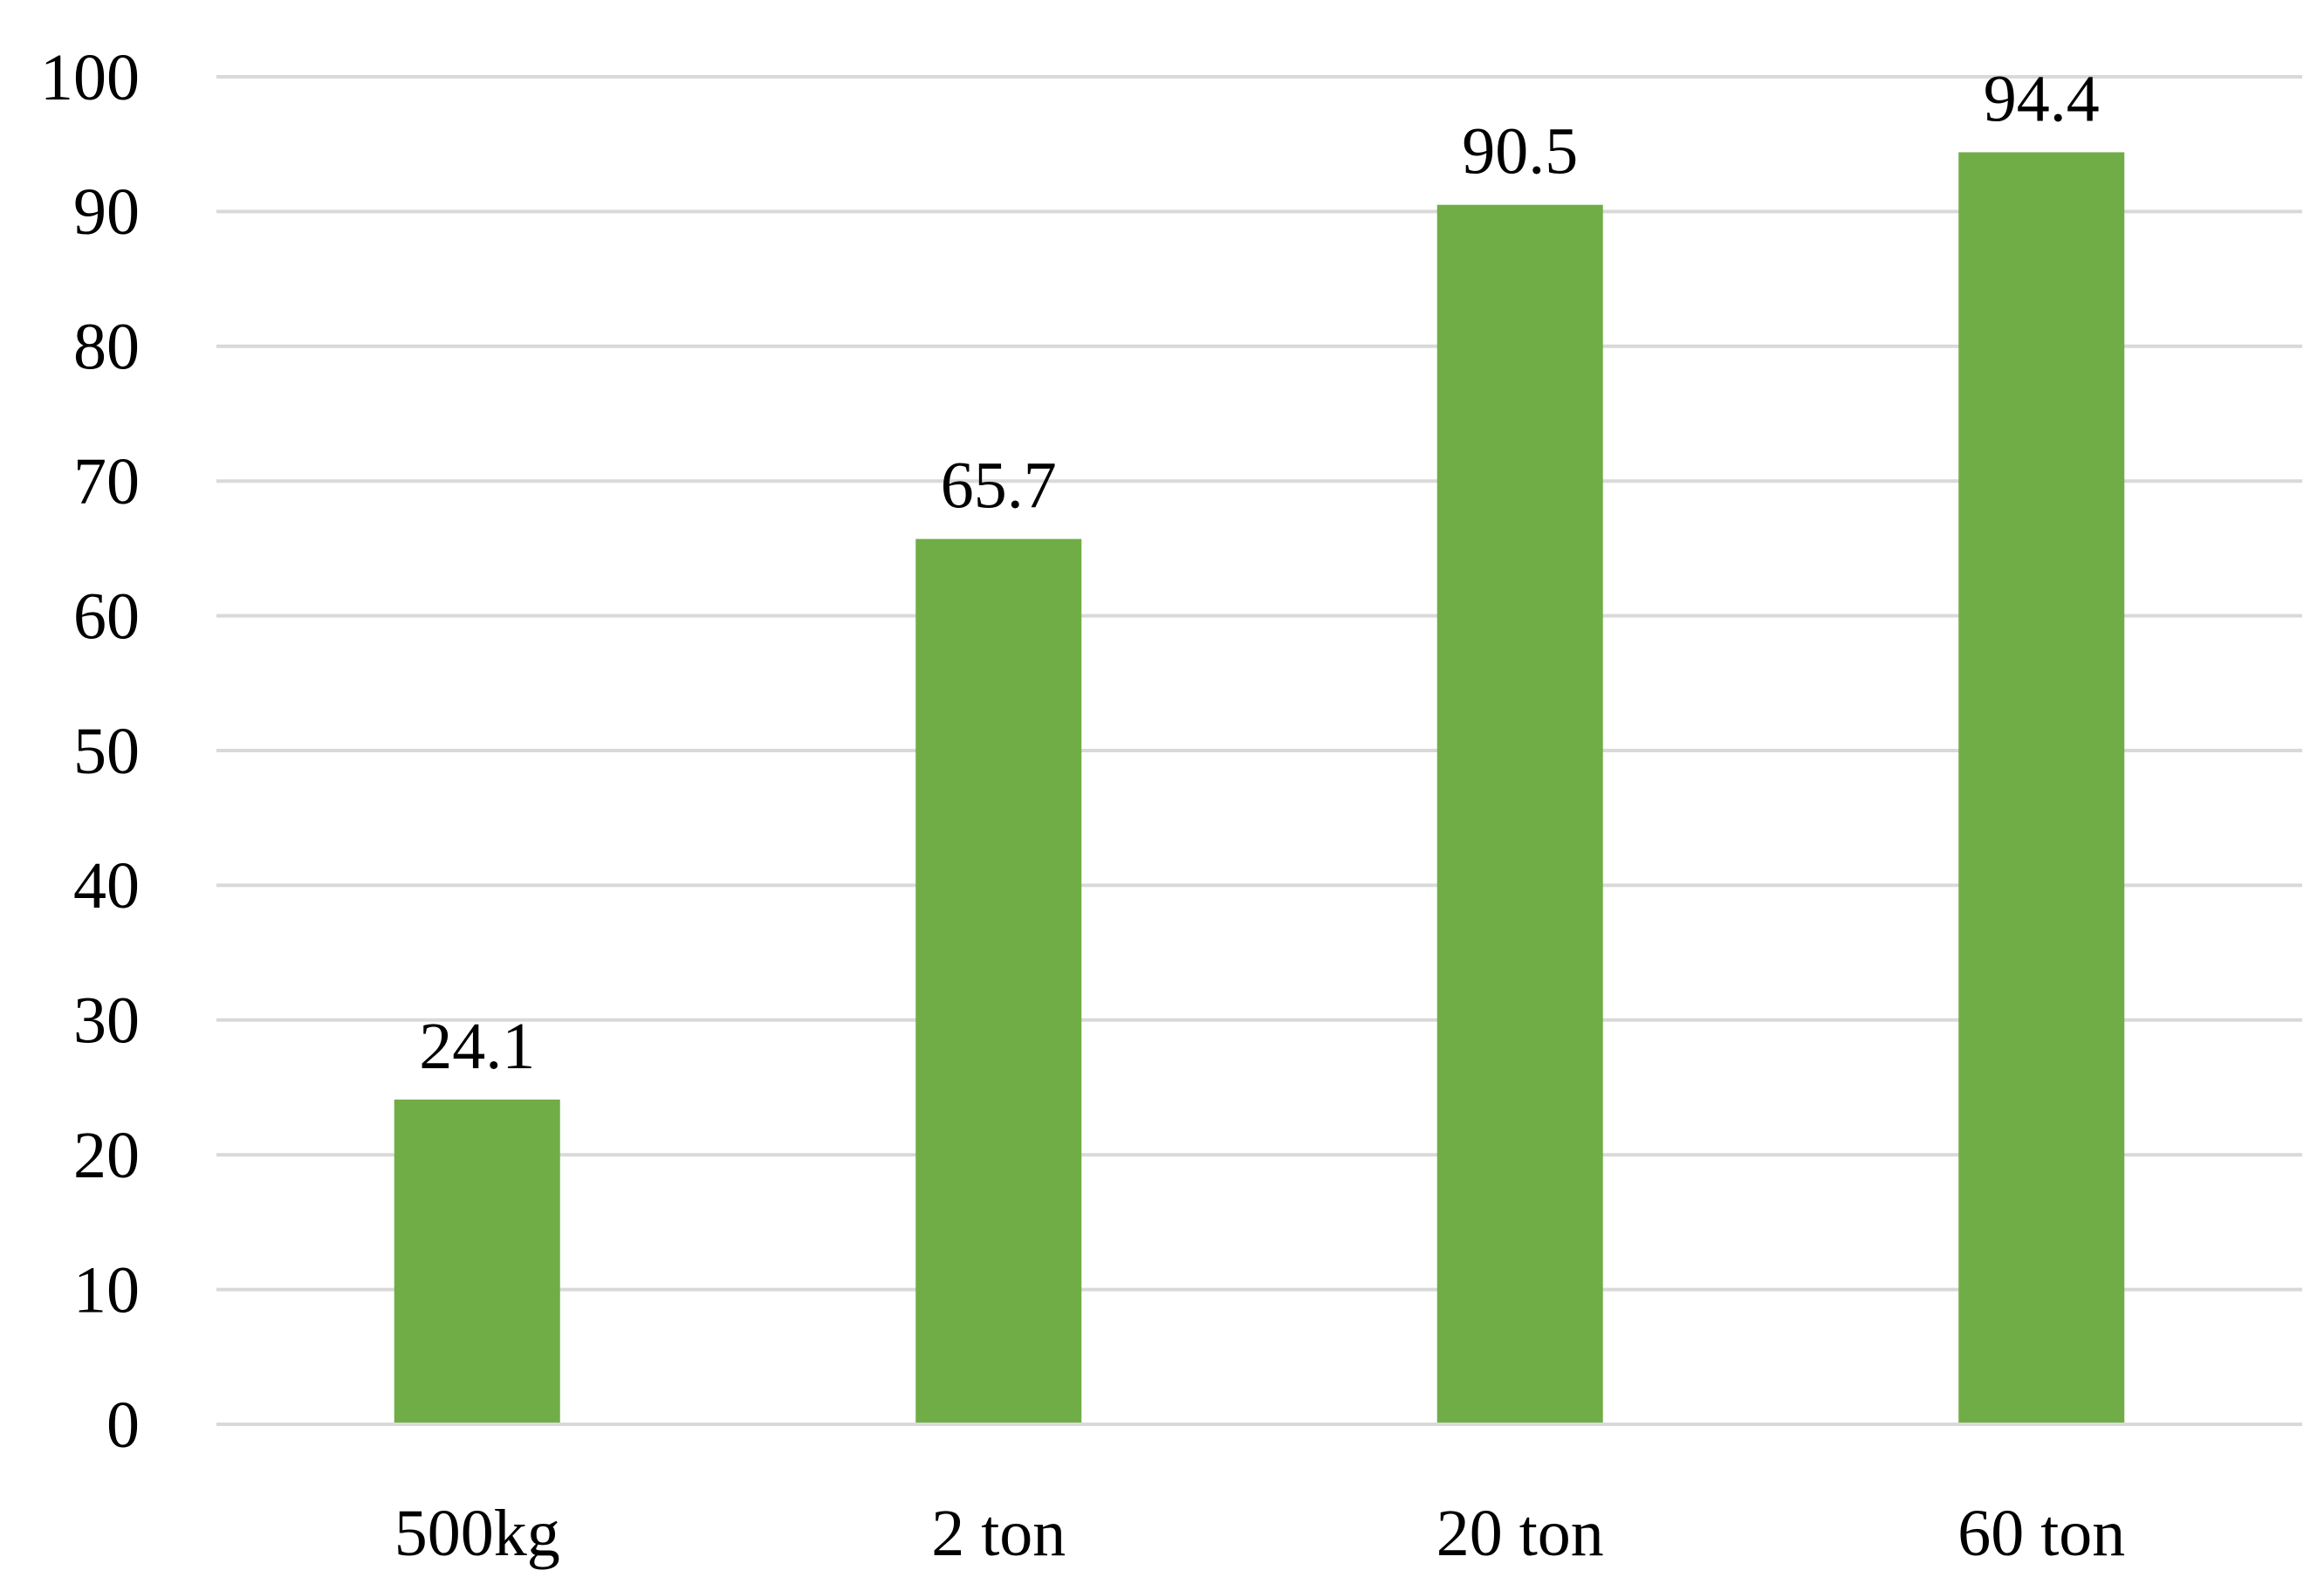 The width and height of the screenshot is (2324, 1584). Describe the element at coordinates (106, 481) in the screenshot. I see `y-tick-label: 70` at that location.